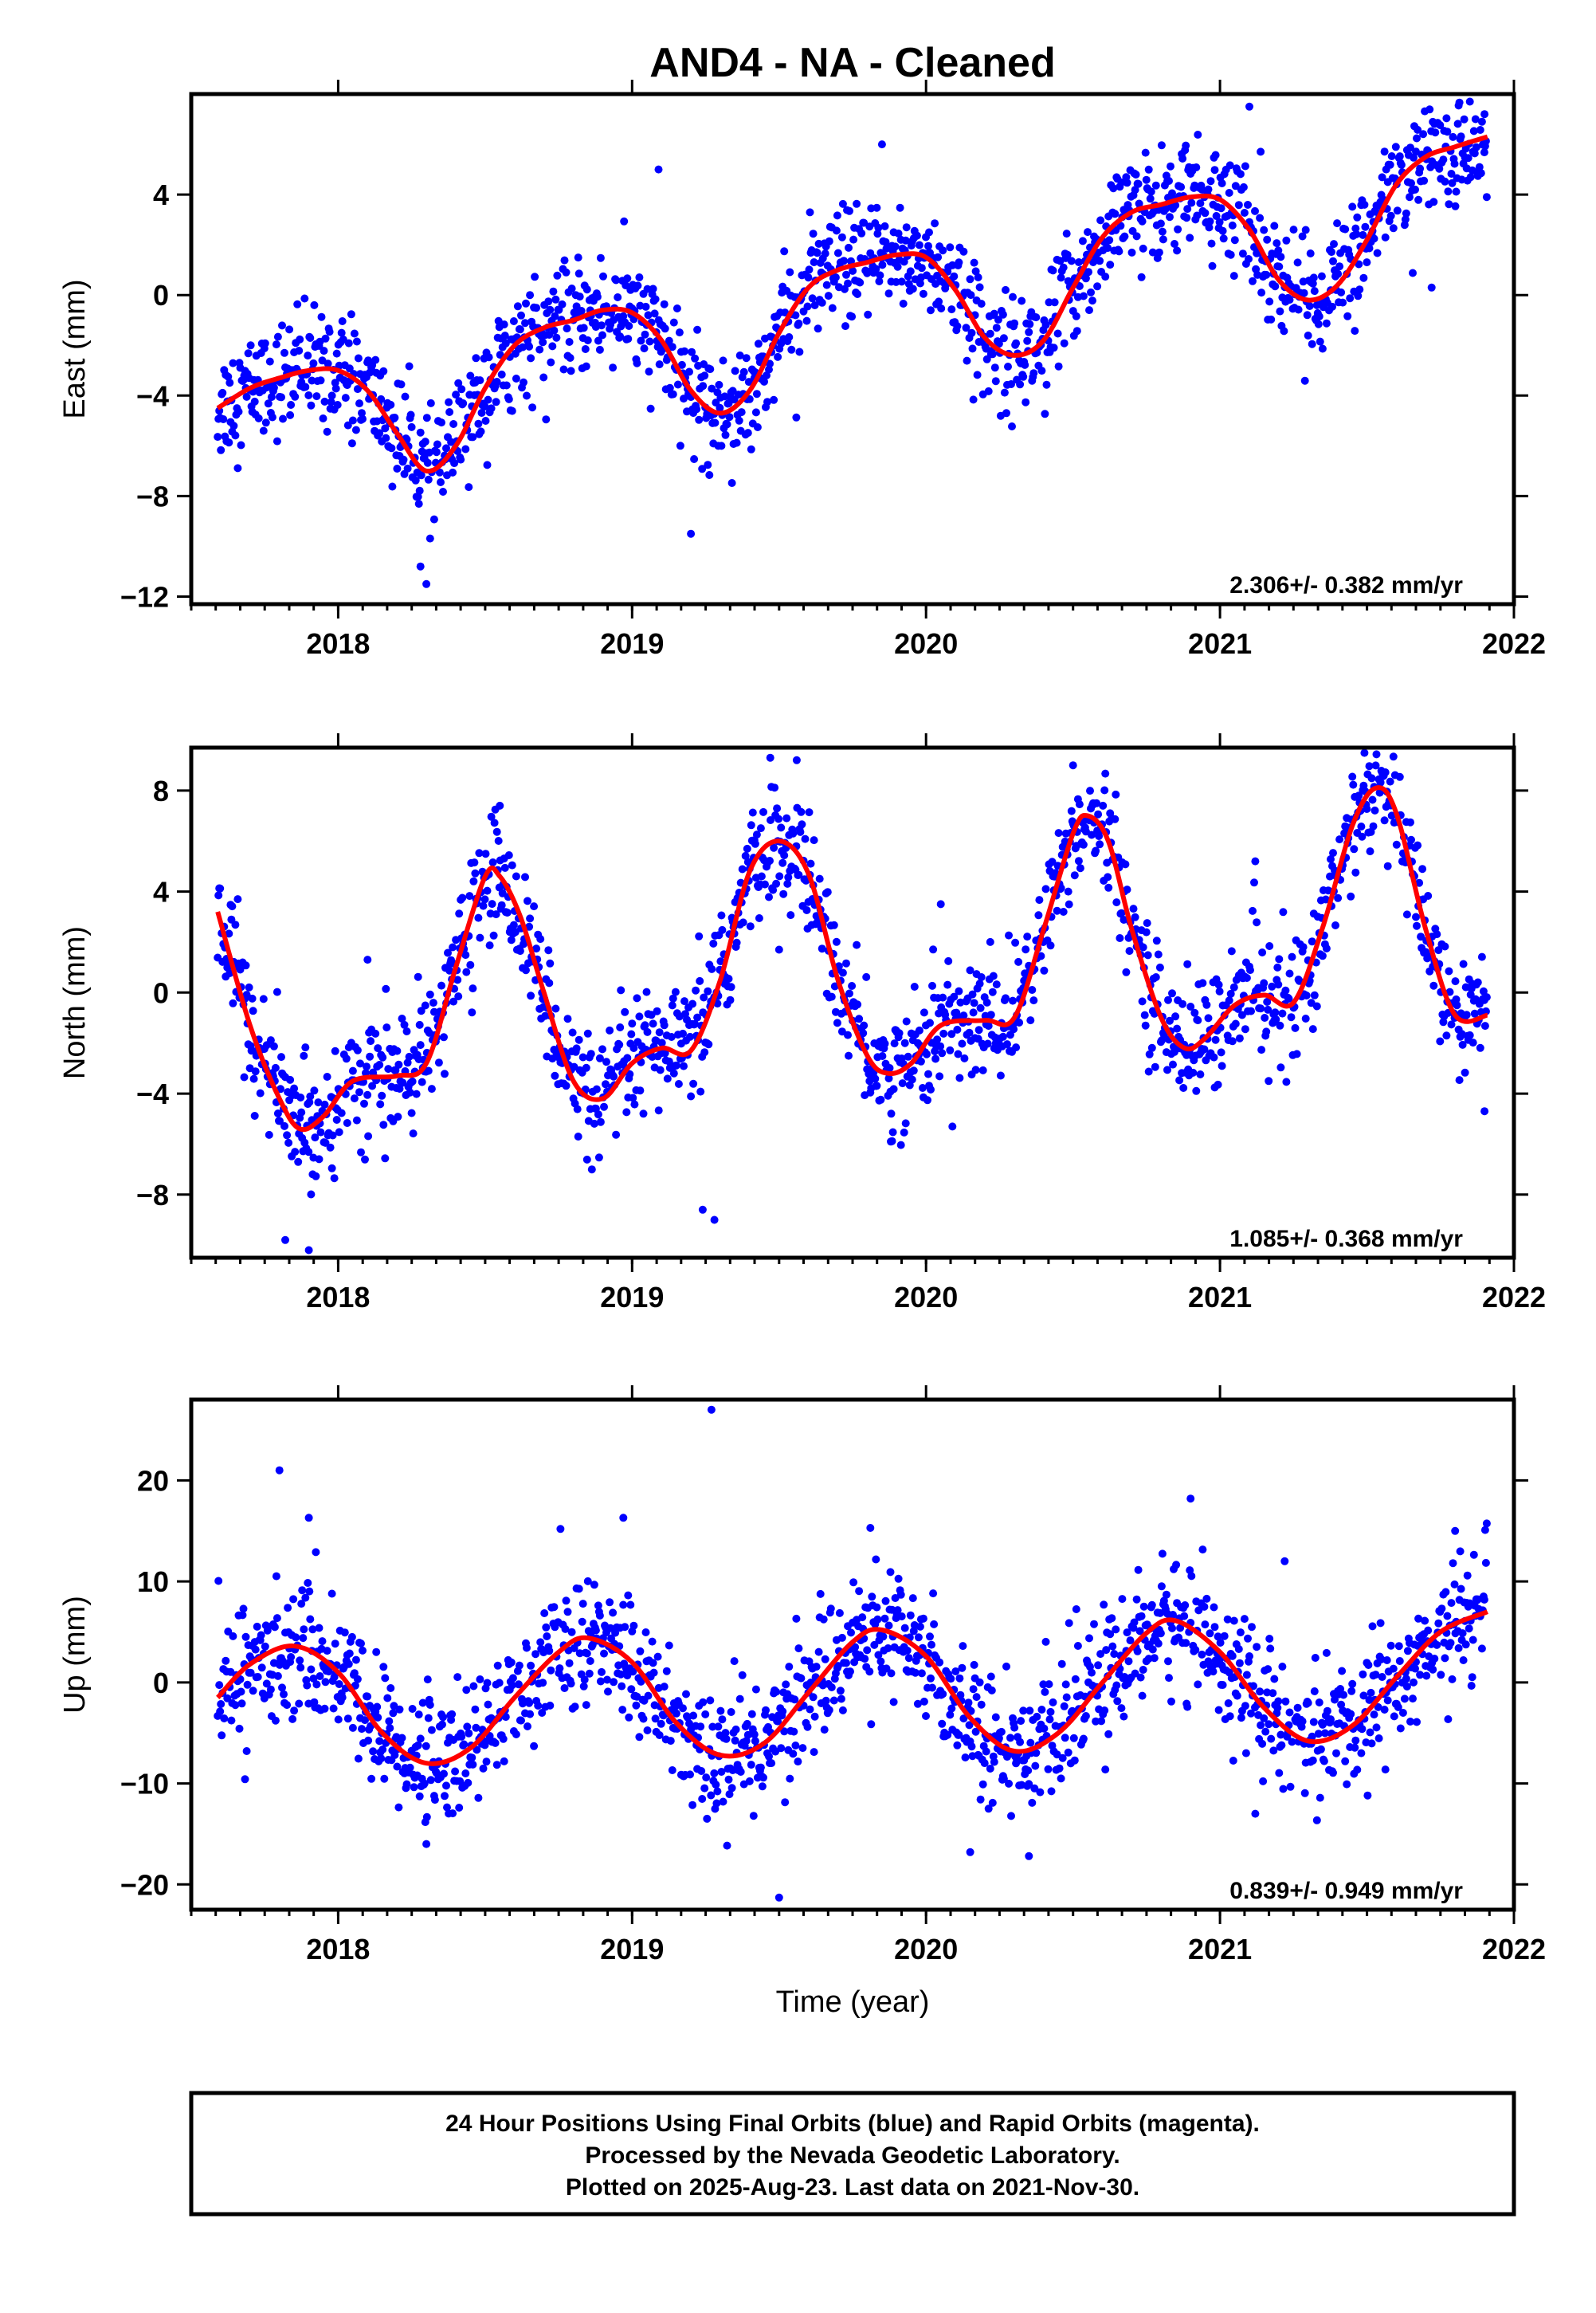 The width and height of the screenshot is (1596, 2313). What do you see at coordinates (624, 1518) in the screenshot?
I see `up-outlier-point` at bounding box center [624, 1518].